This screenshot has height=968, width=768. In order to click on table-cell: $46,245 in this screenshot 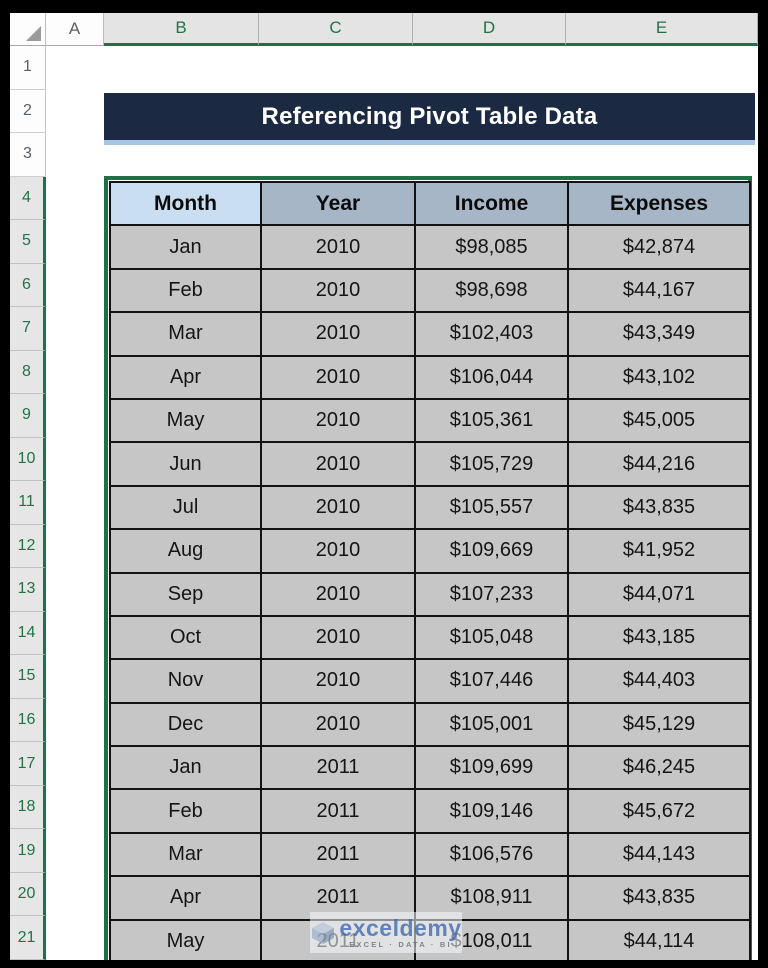, I will do `click(659, 768)`.